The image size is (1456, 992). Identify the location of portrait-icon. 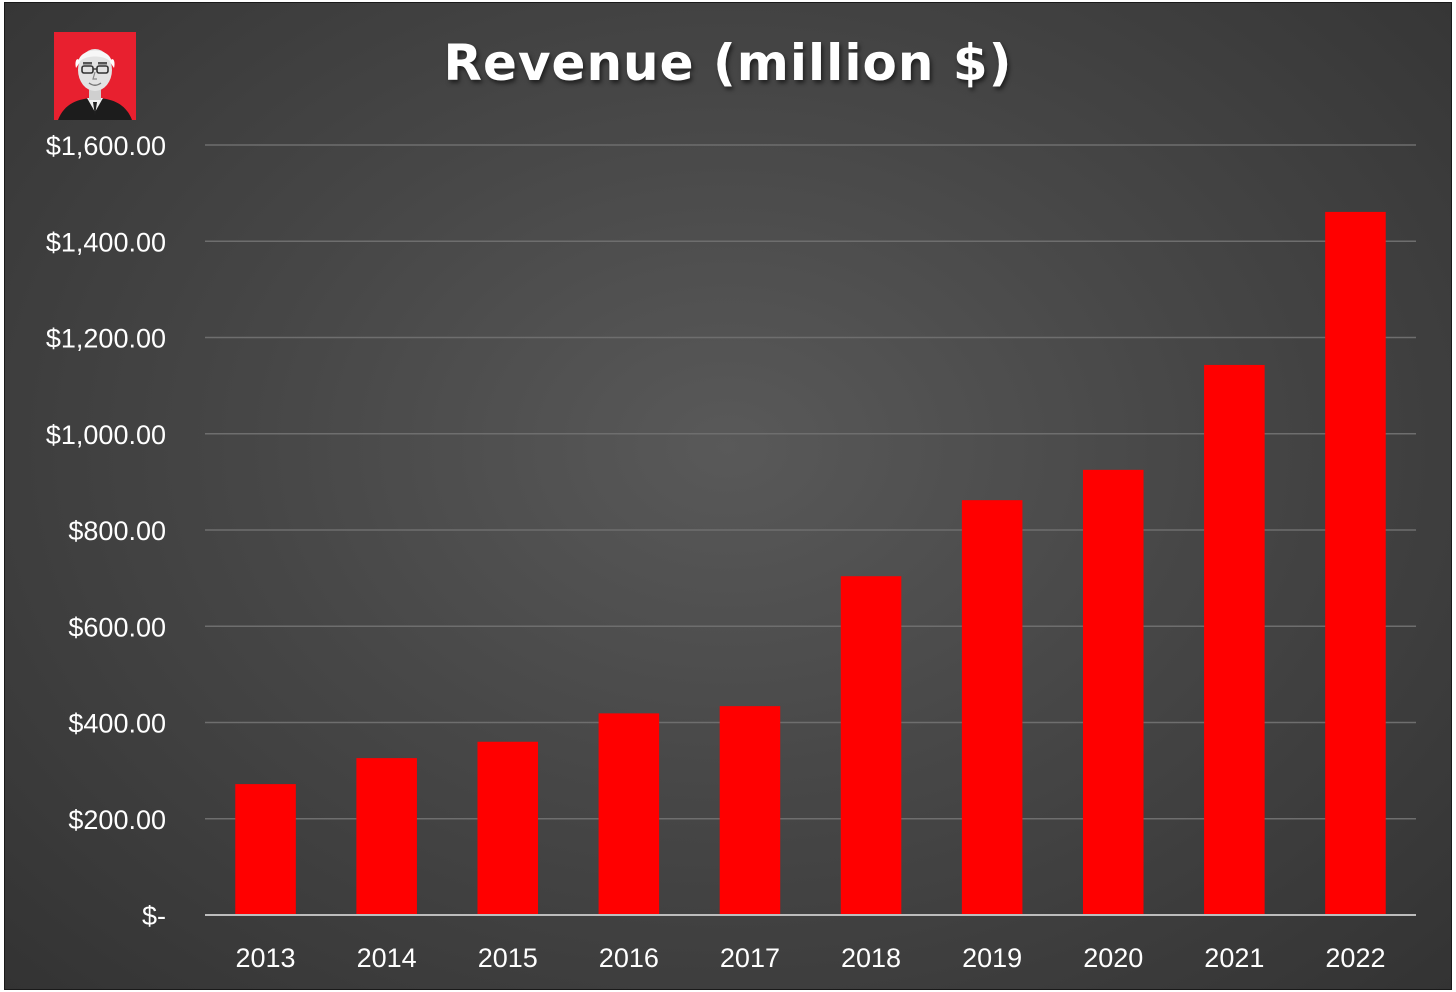
(95, 76).